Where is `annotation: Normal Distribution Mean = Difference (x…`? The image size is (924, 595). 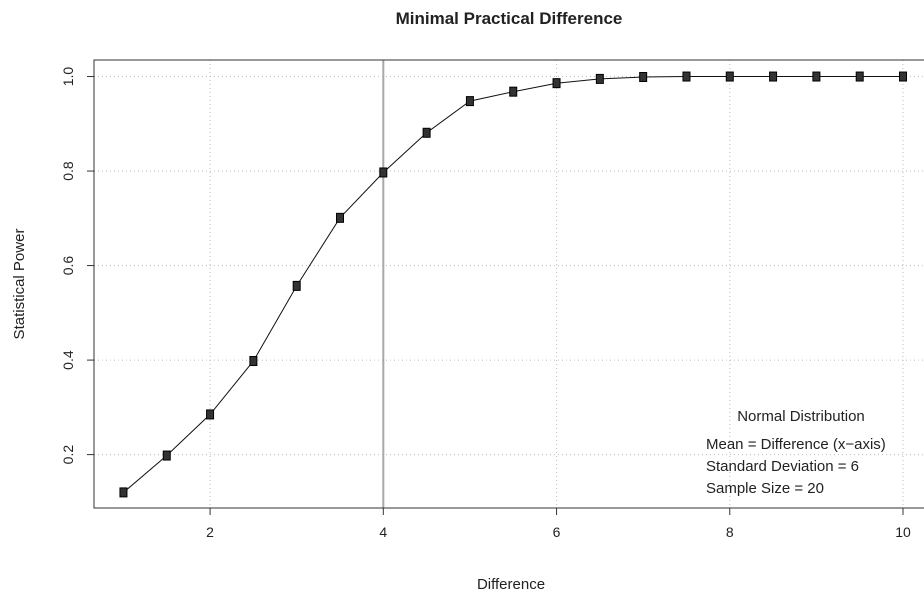
annotation: Normal Distribution Mean = Difference (x… is located at coordinates (796, 452).